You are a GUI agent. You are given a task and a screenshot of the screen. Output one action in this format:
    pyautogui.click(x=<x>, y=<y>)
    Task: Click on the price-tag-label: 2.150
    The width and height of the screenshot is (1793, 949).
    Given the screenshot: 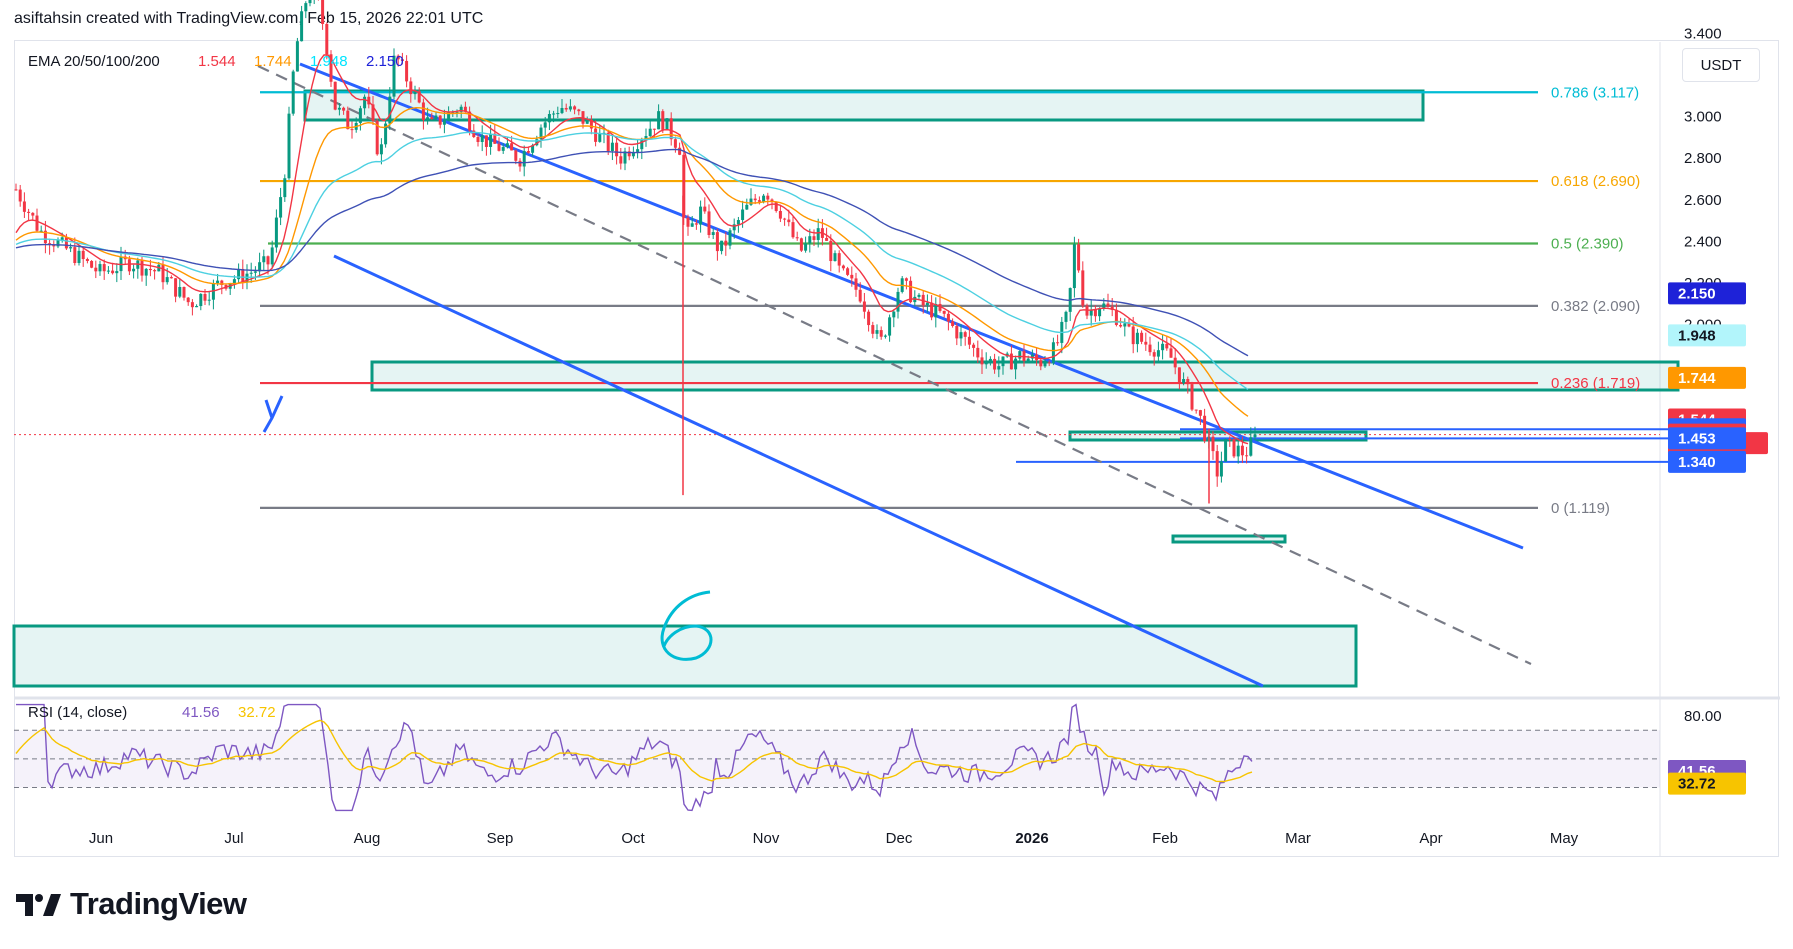 What is the action you would take?
    pyautogui.click(x=1697, y=293)
    